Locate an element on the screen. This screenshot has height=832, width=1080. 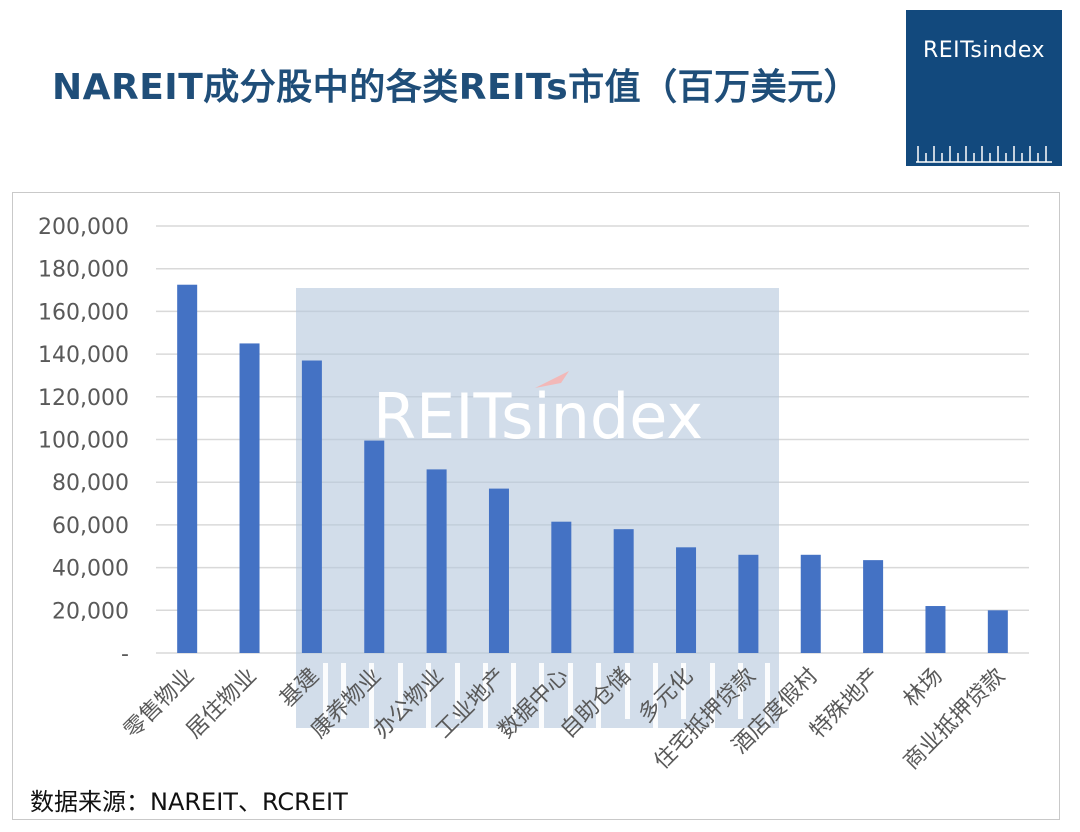
page-title: NAREIT成分股中的各类REITs市值（百万美元） is located at coordinates (456, 87).